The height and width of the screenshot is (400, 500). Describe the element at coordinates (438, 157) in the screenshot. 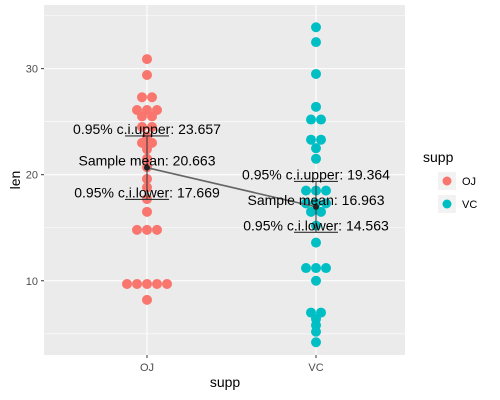

I see `legend-title: supp` at that location.